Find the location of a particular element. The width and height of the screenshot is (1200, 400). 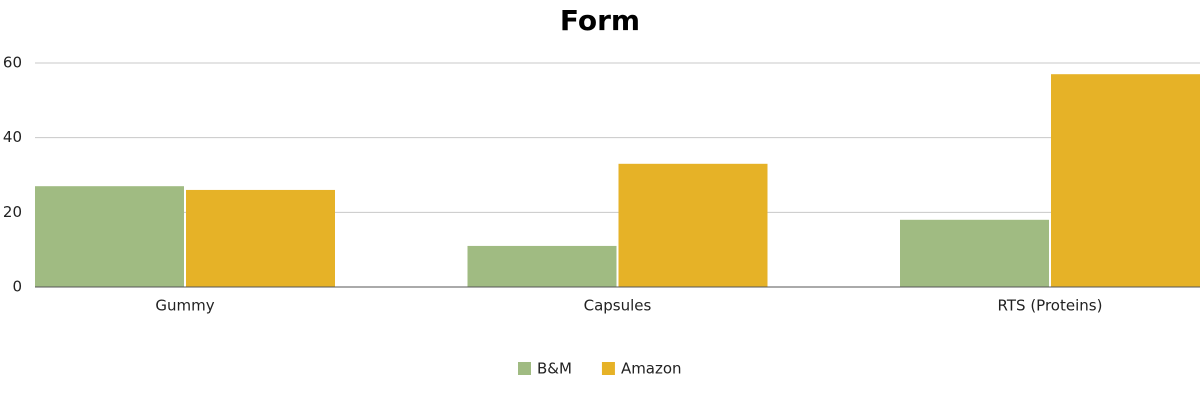

x-tick-label: RTS (Proteins) is located at coordinates (1050, 306).